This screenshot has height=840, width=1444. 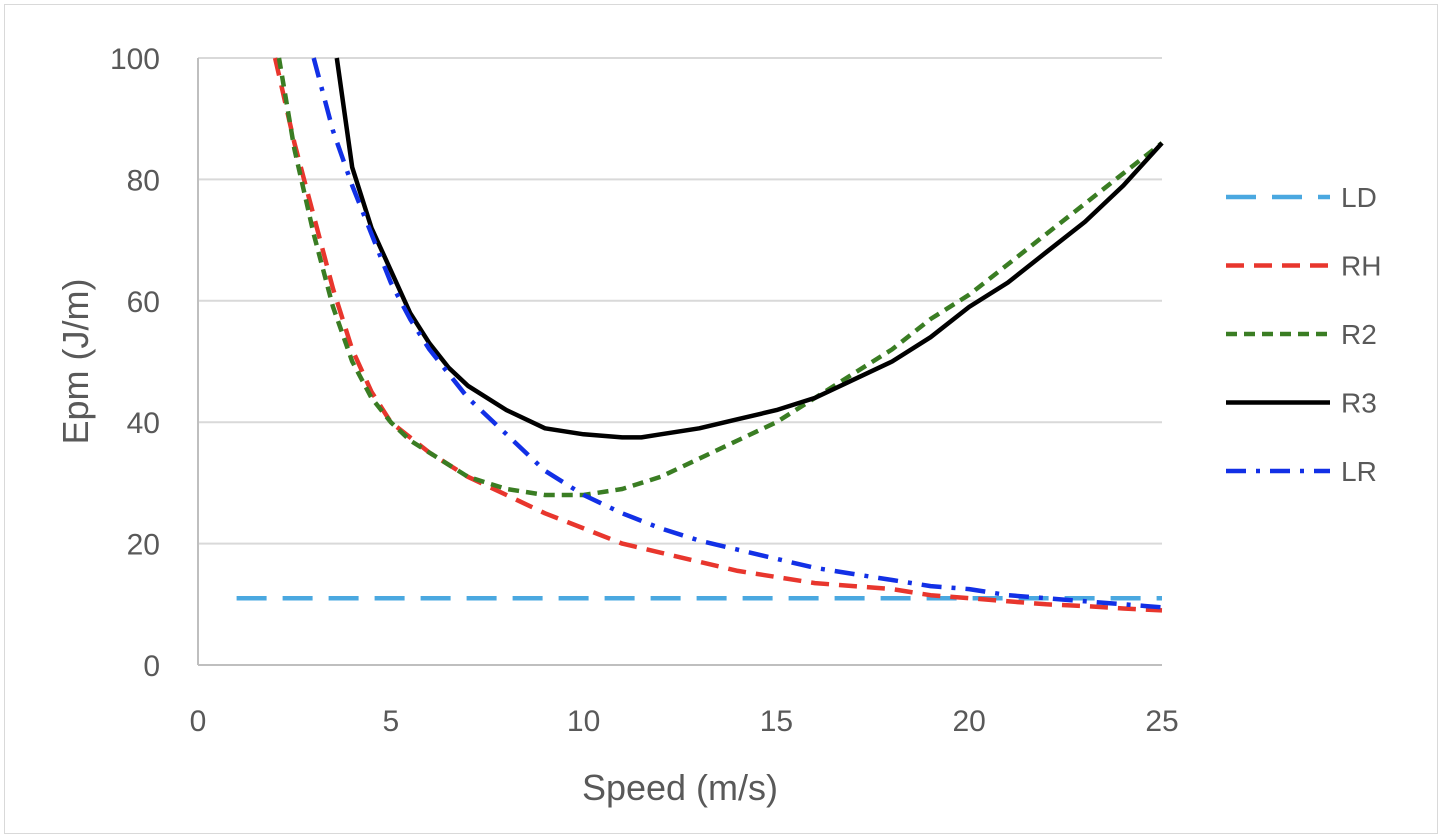 What do you see at coordinates (680, 787) in the screenshot?
I see `x-axis-title: Speed (m/s)` at bounding box center [680, 787].